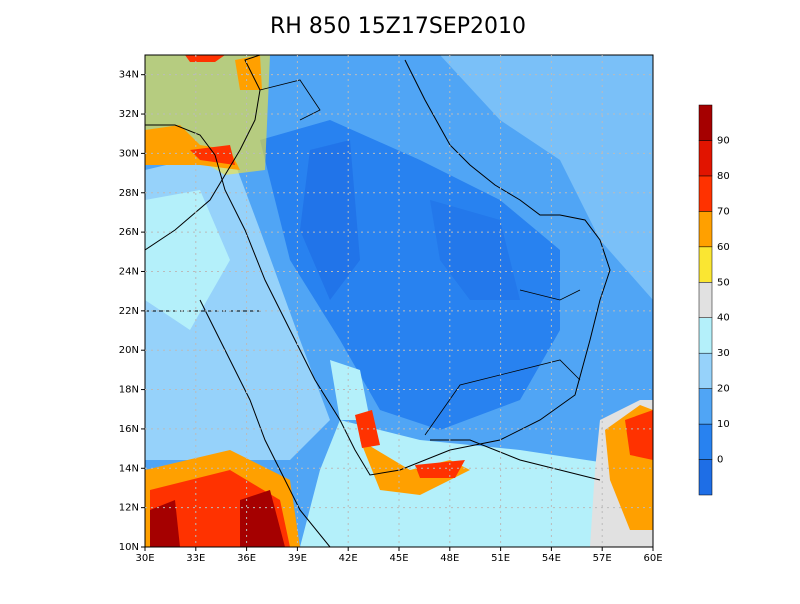 The height and width of the screenshot is (604, 800). I want to click on colorbar-label: 30, so click(723, 353).